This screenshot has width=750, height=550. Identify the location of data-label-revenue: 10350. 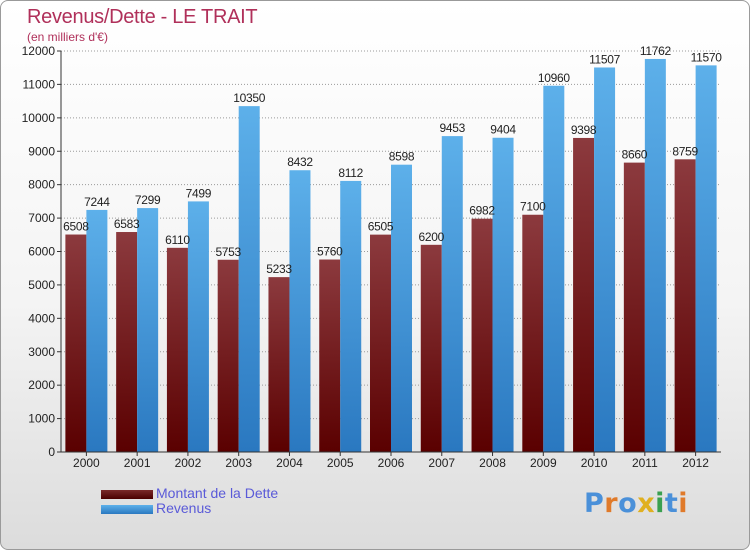
(249, 98).